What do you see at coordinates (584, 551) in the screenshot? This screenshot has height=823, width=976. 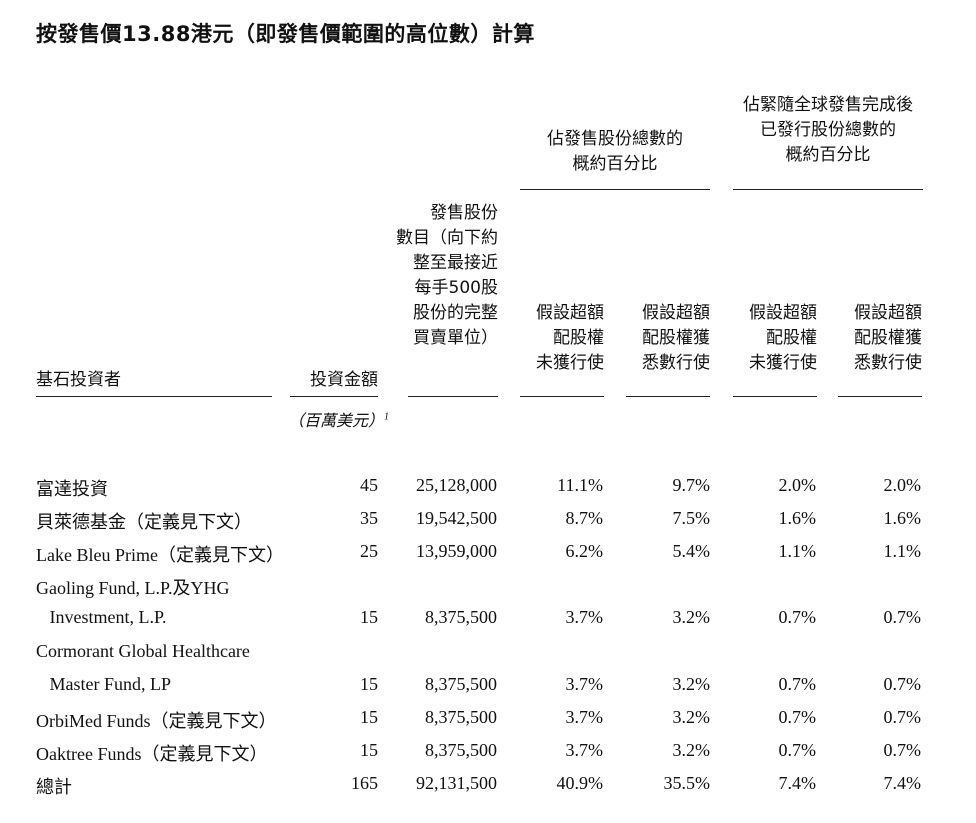 I see `cell-p1: 6.2%` at bounding box center [584, 551].